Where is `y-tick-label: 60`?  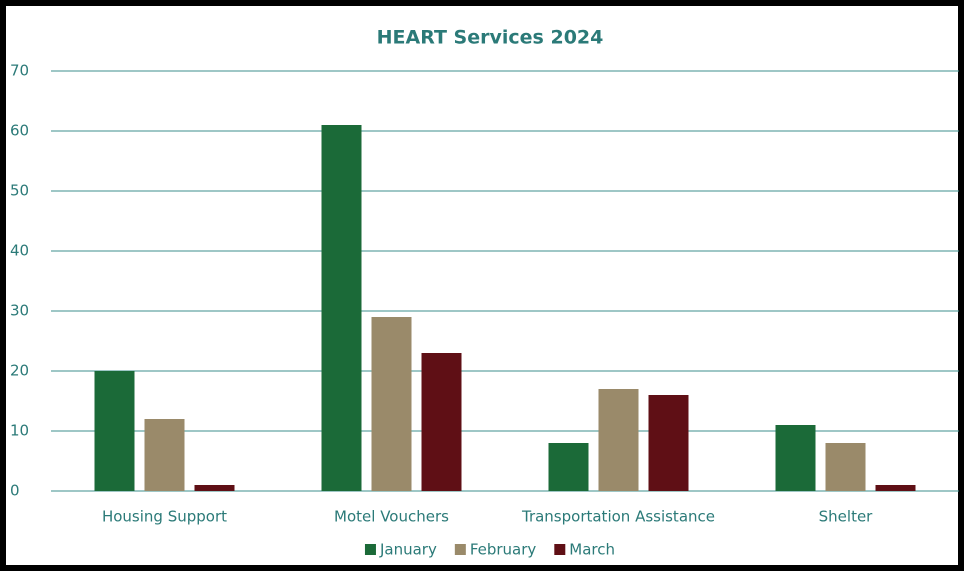 y-tick-label: 60 is located at coordinates (19, 131).